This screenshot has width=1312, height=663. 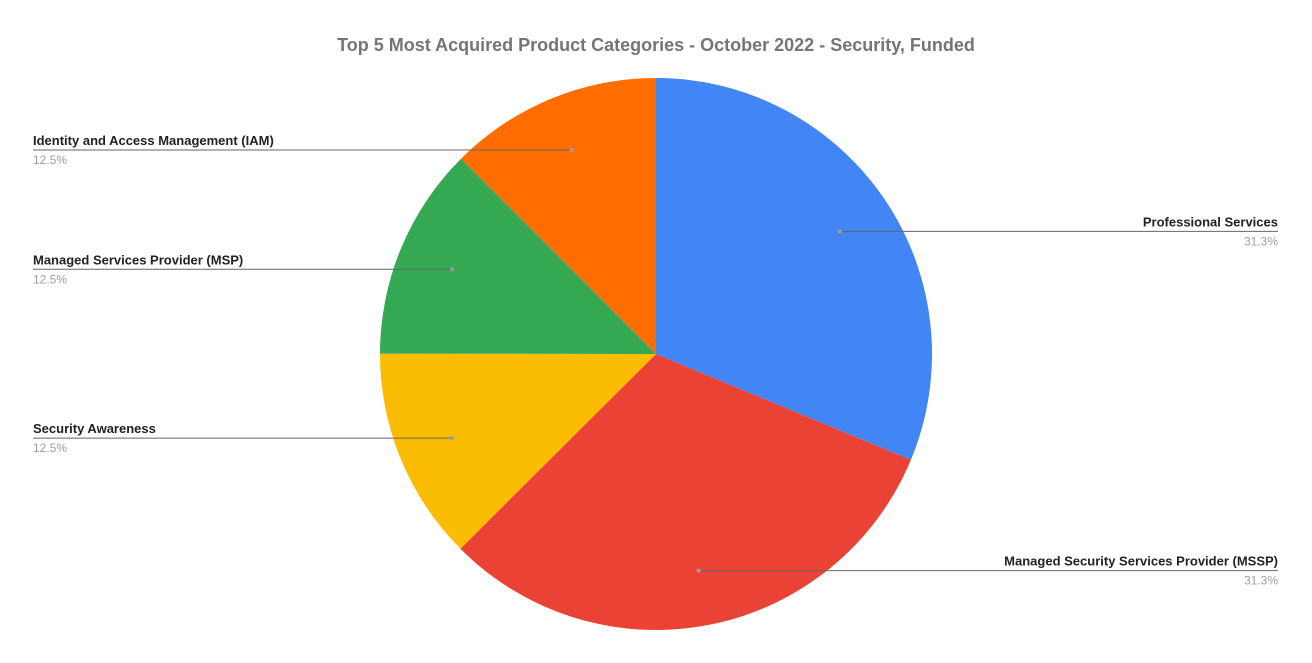 I want to click on pie-slice-security-awareness, so click(x=517, y=451).